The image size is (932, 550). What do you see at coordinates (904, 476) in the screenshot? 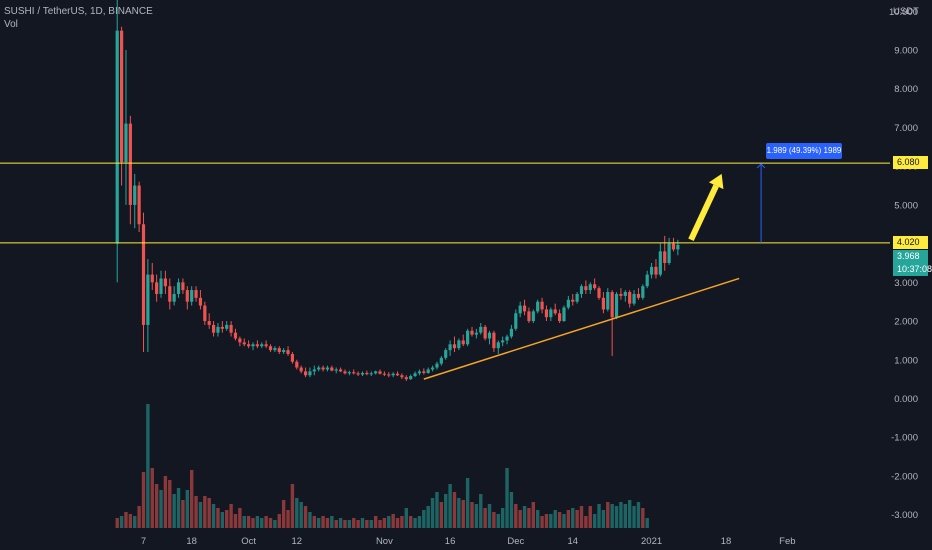
I see `price-tick-label: -2.000` at bounding box center [904, 476].